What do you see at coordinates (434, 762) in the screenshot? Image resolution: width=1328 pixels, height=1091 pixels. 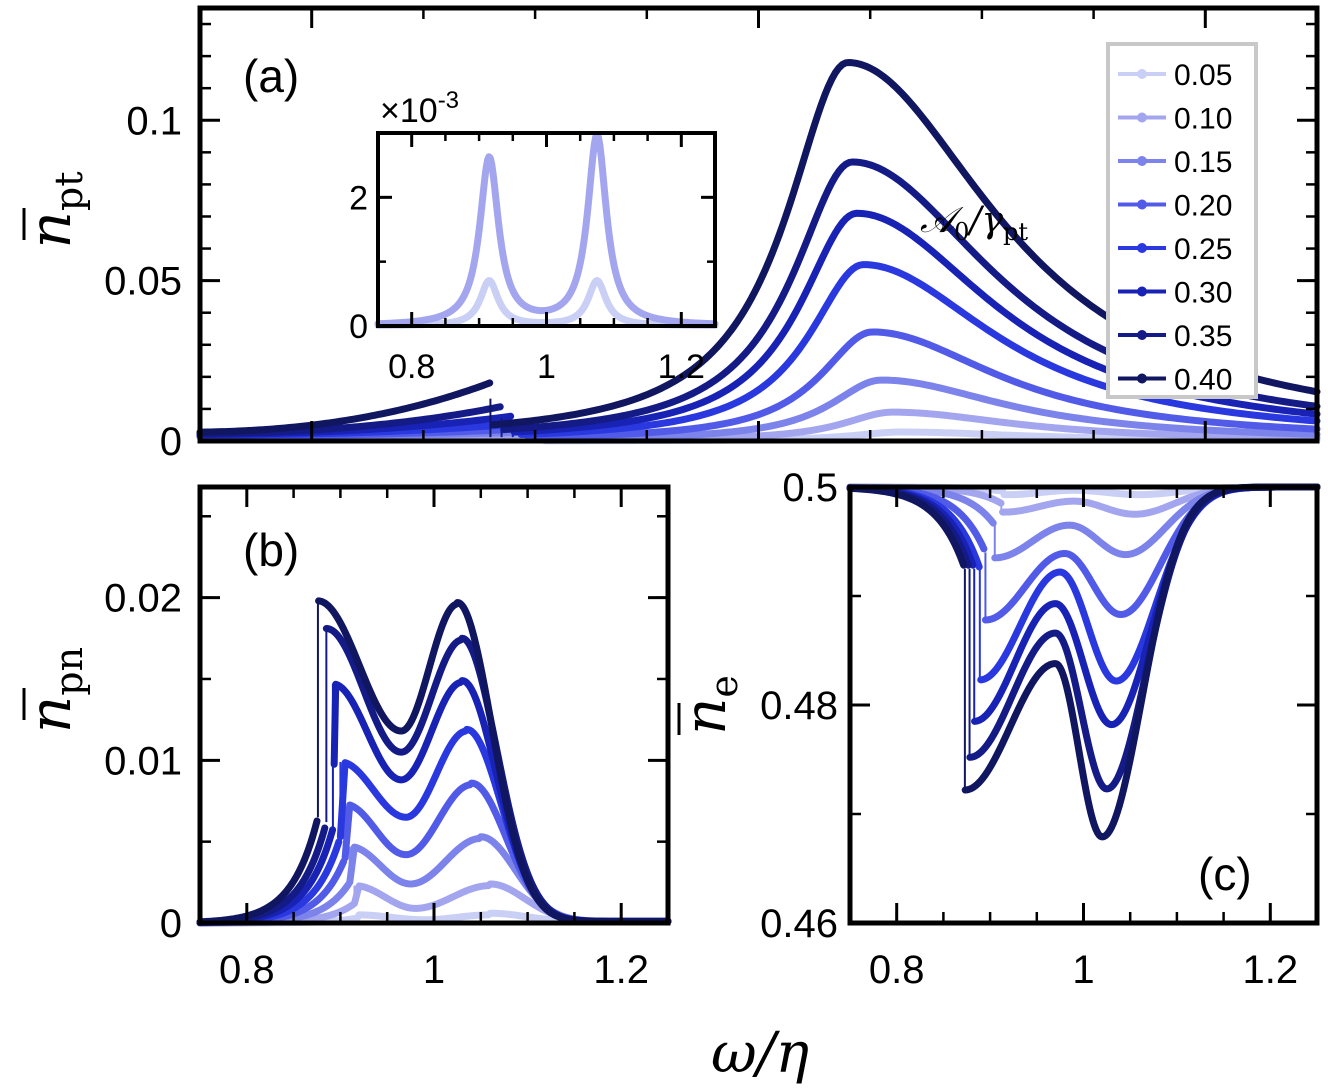 I see `panel-b-curves` at bounding box center [434, 762].